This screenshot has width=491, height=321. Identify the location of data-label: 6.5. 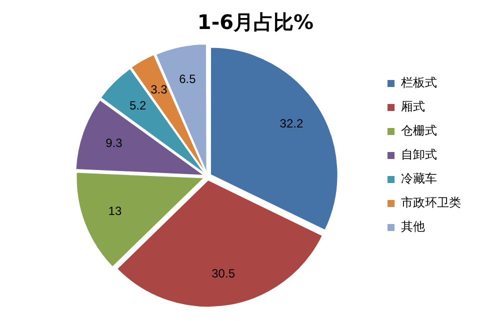
(187, 79).